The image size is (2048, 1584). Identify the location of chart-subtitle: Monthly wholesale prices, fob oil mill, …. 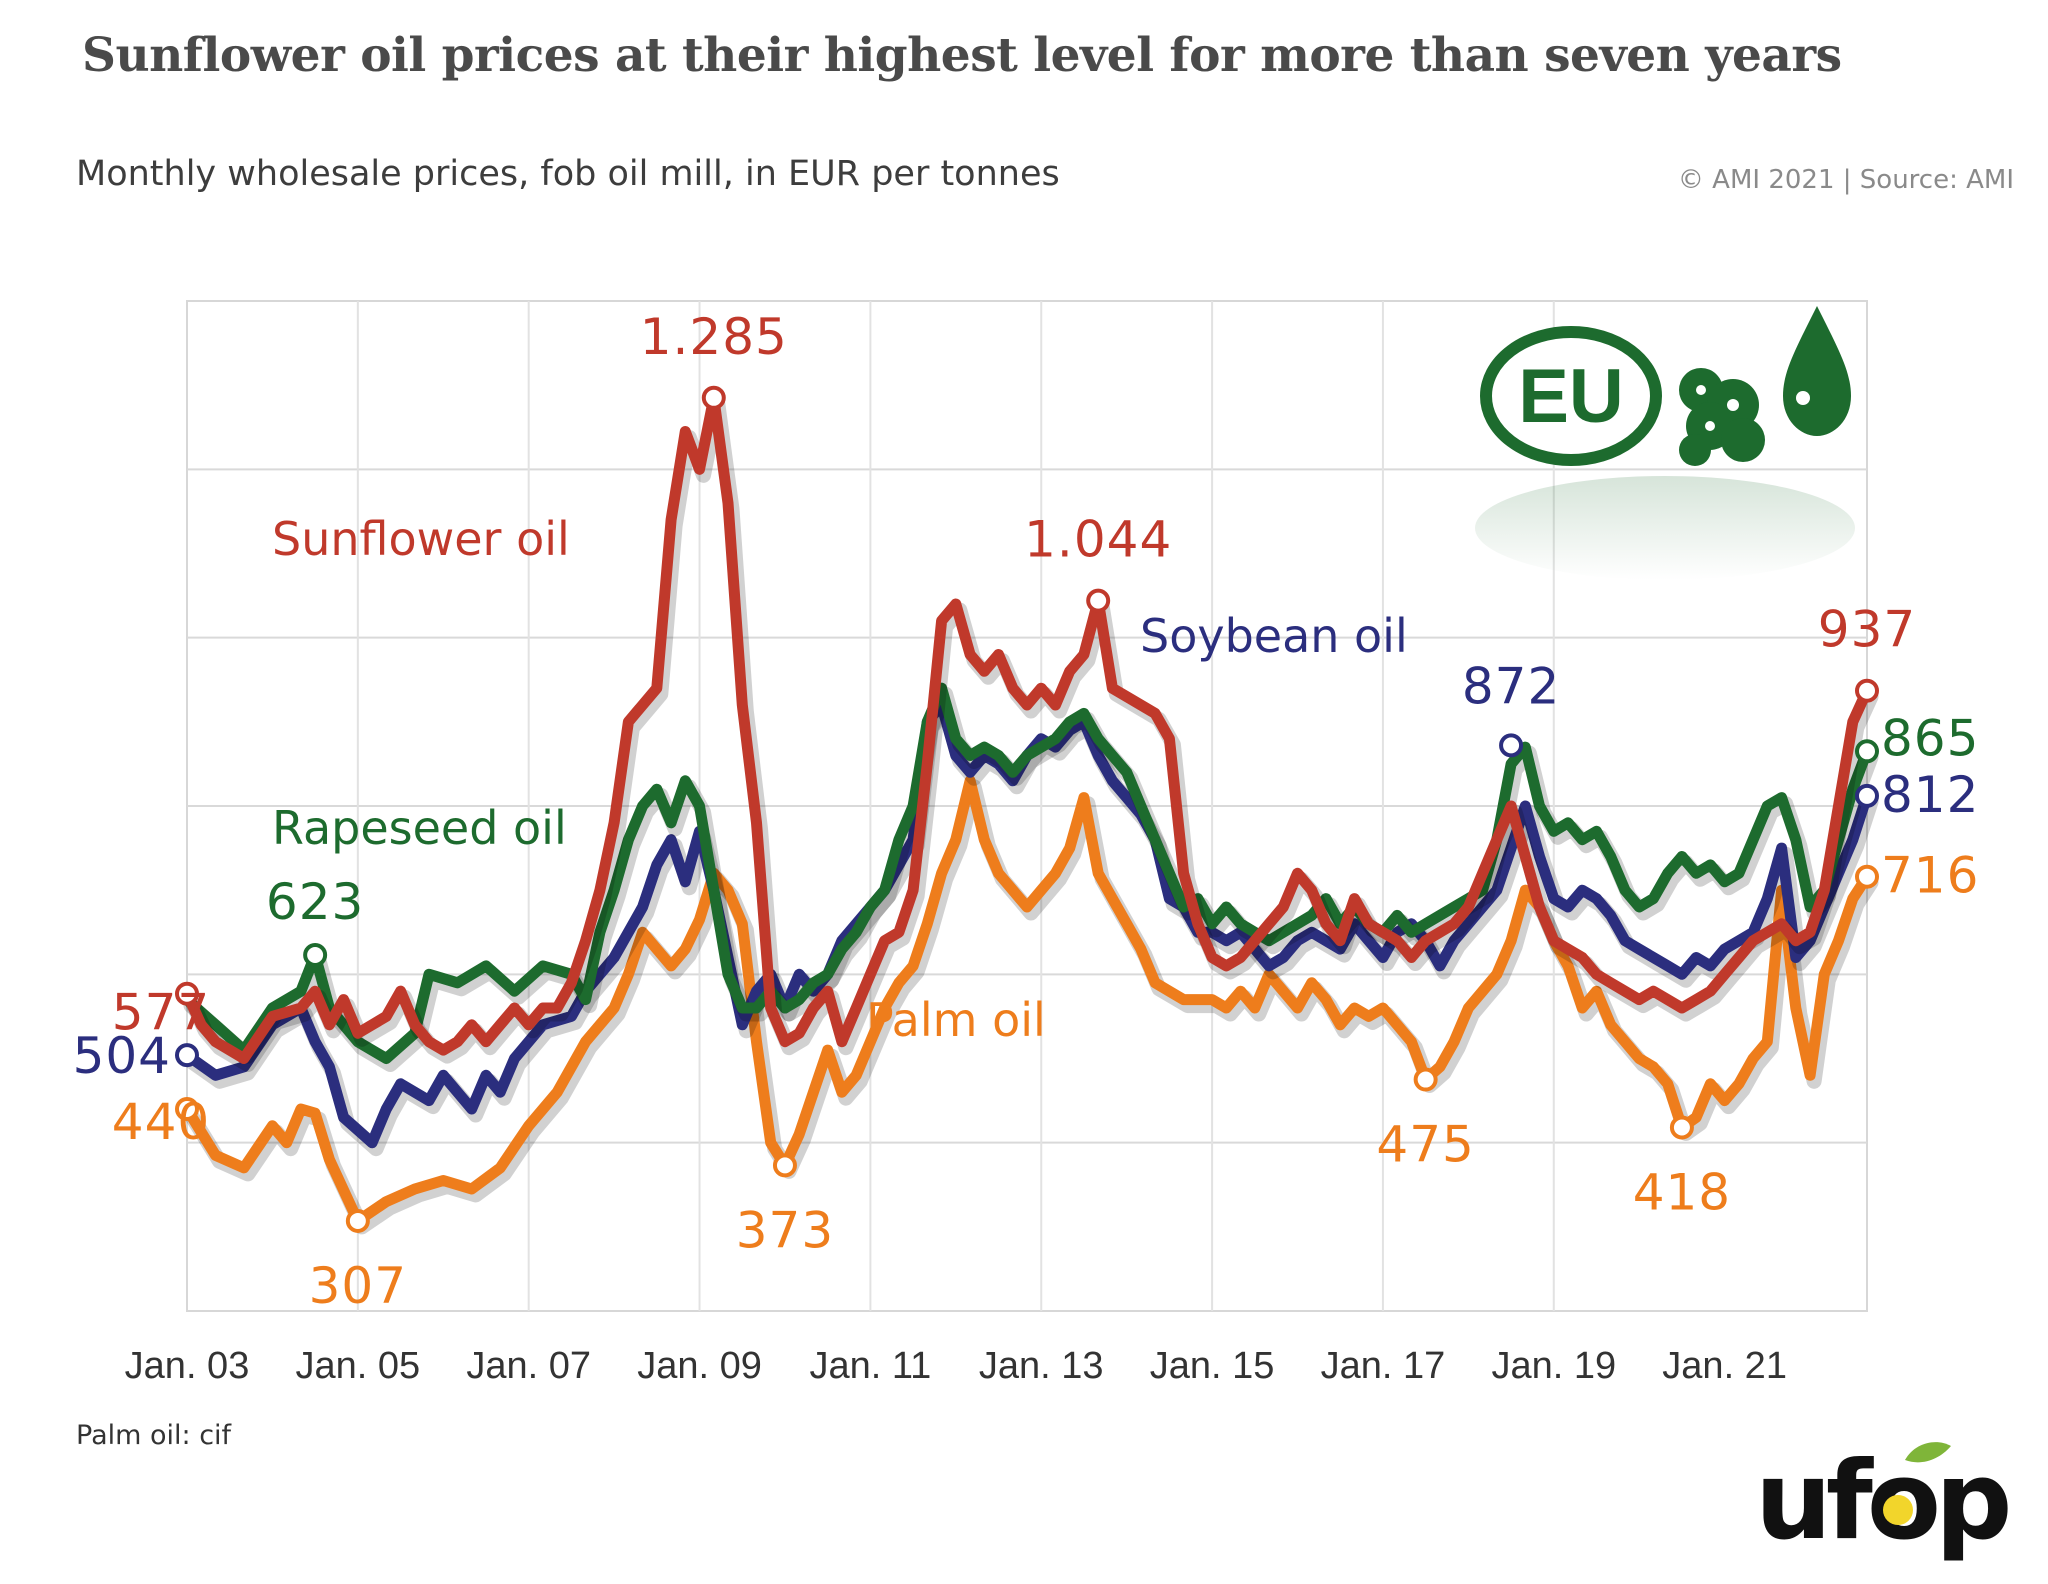
(568, 174).